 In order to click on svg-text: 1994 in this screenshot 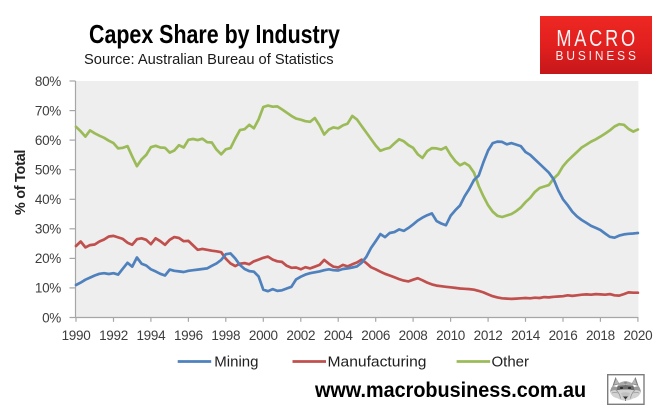, I will do `click(151, 335)`.